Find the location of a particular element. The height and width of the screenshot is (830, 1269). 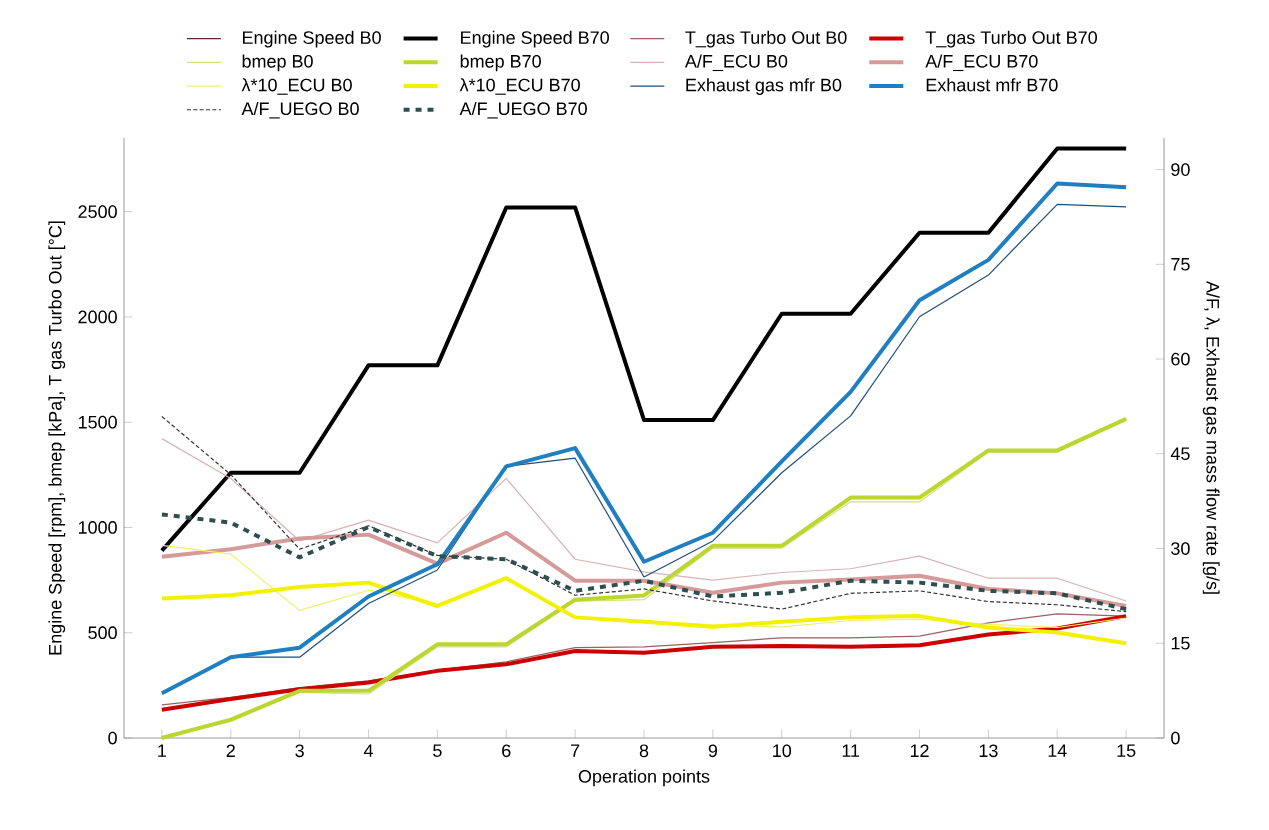

legend-label: A/F_UEGO B70 is located at coordinates (523, 110).